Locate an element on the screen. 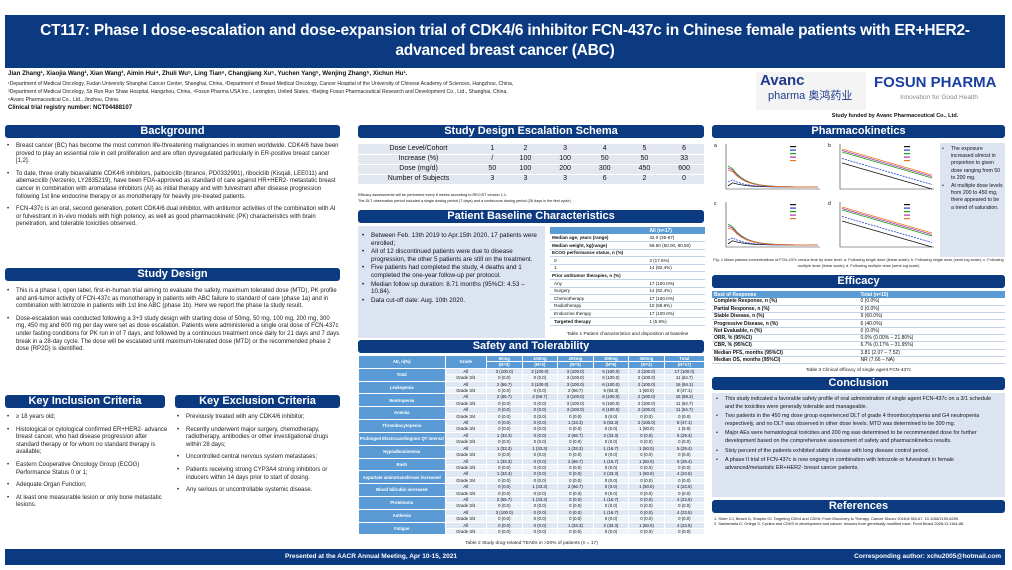 This screenshot has height=570, width=1012. efficacy-header-cell: Total (n=15) is located at coordinates (931, 294).